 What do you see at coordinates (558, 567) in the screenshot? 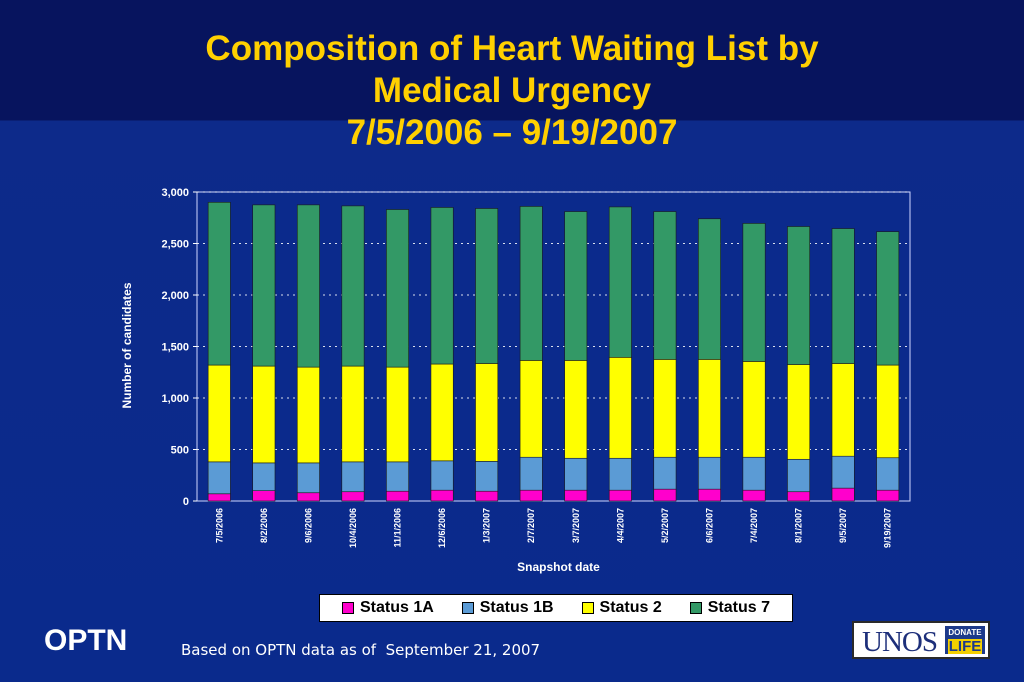
I see `x-axis-title: Snapshot date` at bounding box center [558, 567].